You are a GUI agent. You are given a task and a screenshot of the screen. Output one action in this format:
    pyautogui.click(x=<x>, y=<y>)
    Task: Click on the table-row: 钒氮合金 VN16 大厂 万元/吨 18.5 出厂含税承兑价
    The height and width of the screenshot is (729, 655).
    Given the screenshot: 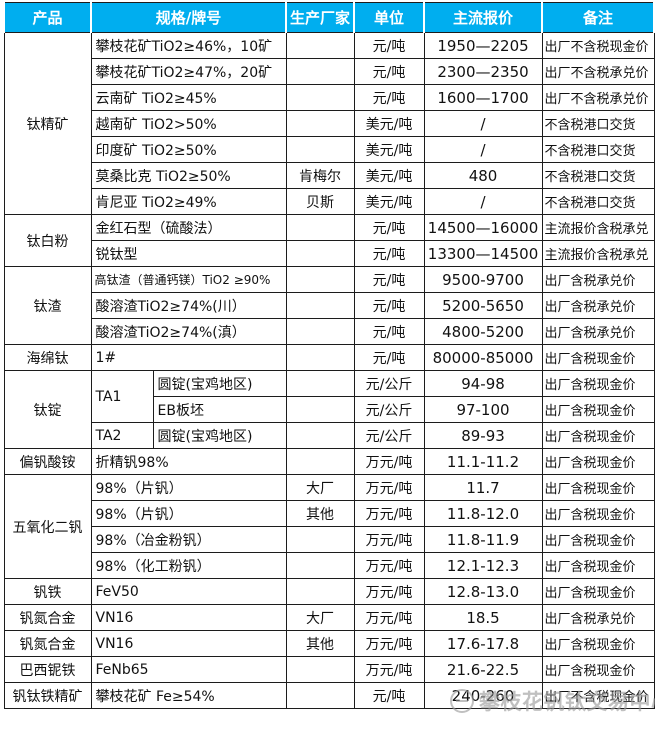 What is the action you would take?
    pyautogui.click(x=329, y=617)
    